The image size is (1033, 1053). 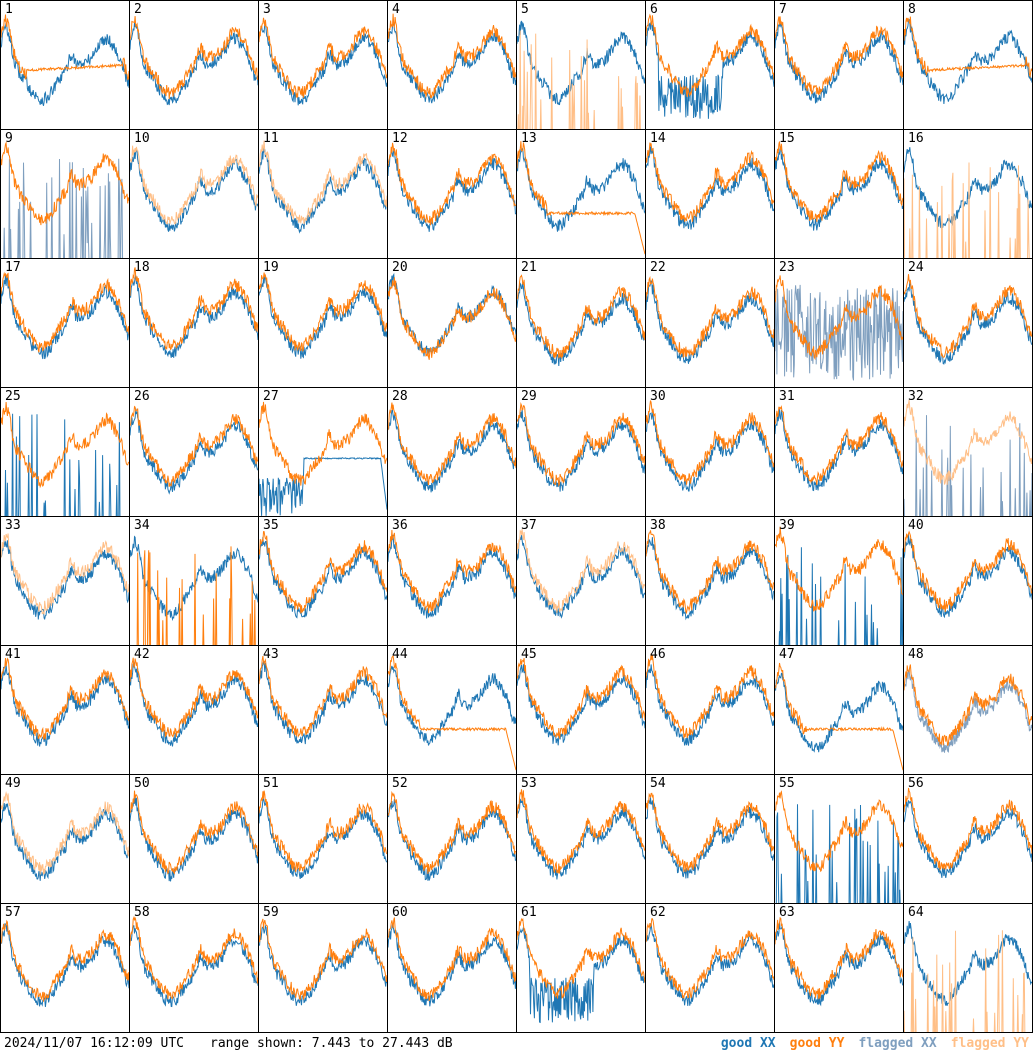 What do you see at coordinates (452, 194) in the screenshot?
I see `antenna-panel-12: 12` at bounding box center [452, 194].